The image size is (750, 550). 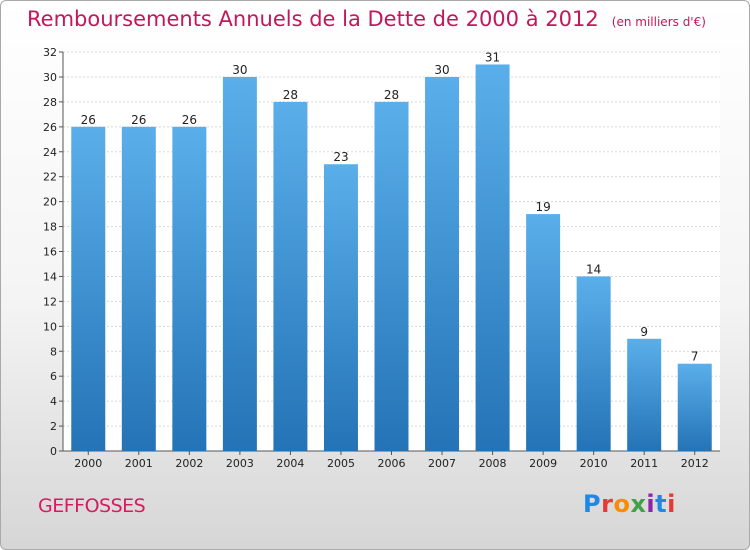 What do you see at coordinates (622, 504) in the screenshot?
I see `logo-letter: o` at bounding box center [622, 504].